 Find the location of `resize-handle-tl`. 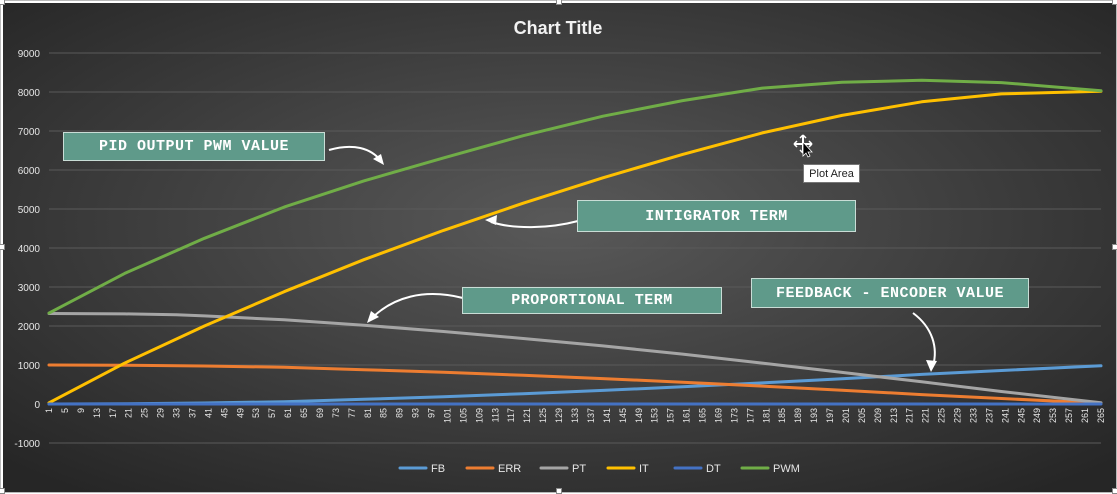

resize-handle-tl is located at coordinates (2, 2).